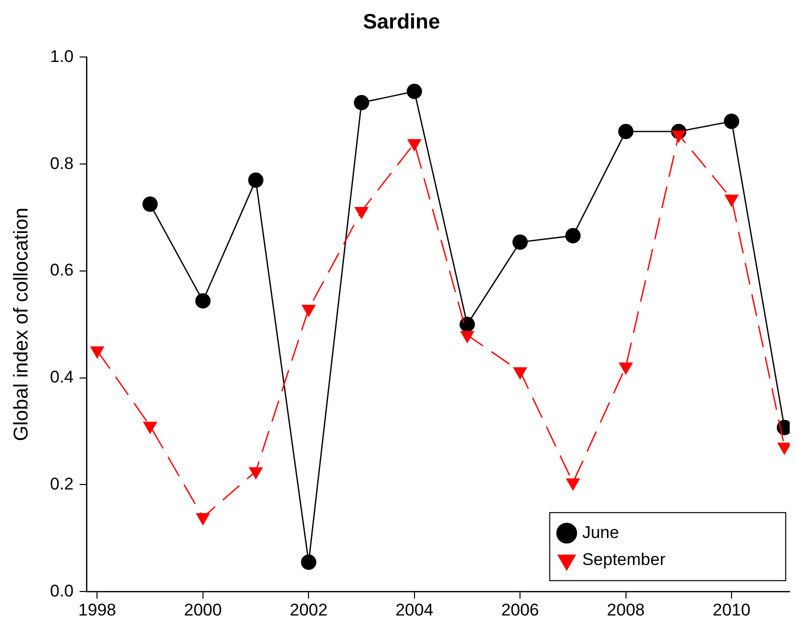 The height and width of the screenshot is (623, 798). Describe the element at coordinates (731, 610) in the screenshot. I see `x-tick-label: 2010` at that location.